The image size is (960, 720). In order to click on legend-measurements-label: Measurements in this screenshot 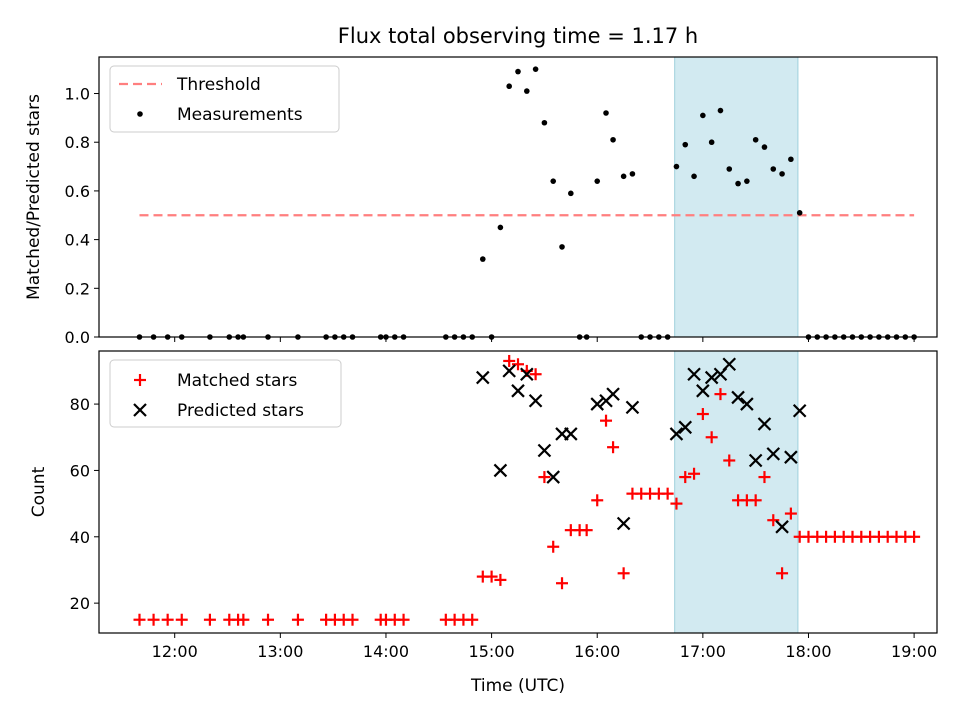, I will do `click(240, 115)`.